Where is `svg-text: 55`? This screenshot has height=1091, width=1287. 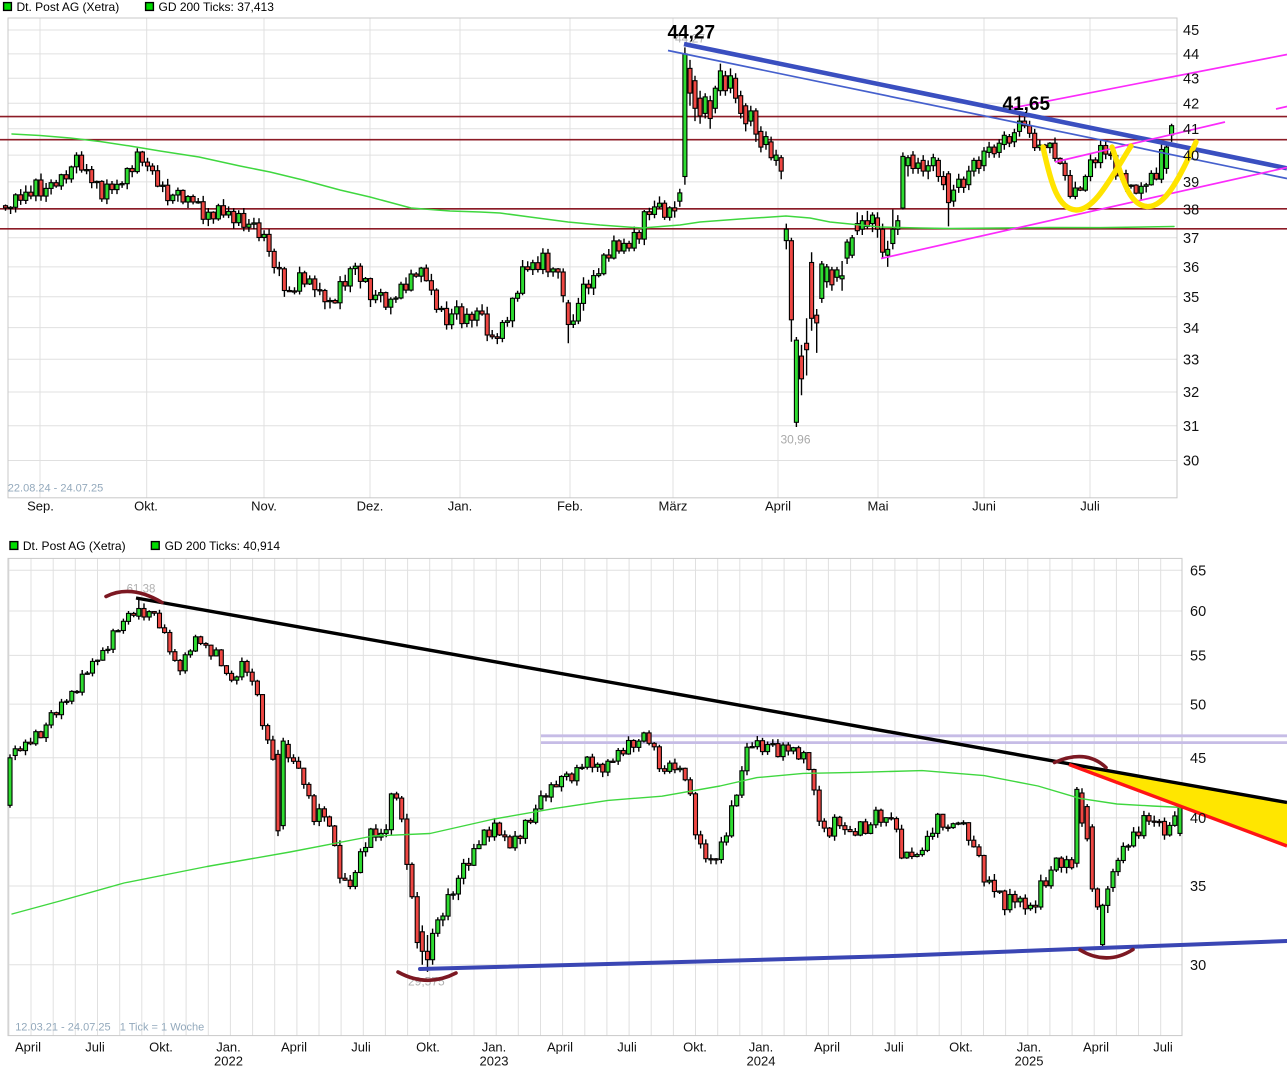 svg-text: 55 is located at coordinates (1198, 657).